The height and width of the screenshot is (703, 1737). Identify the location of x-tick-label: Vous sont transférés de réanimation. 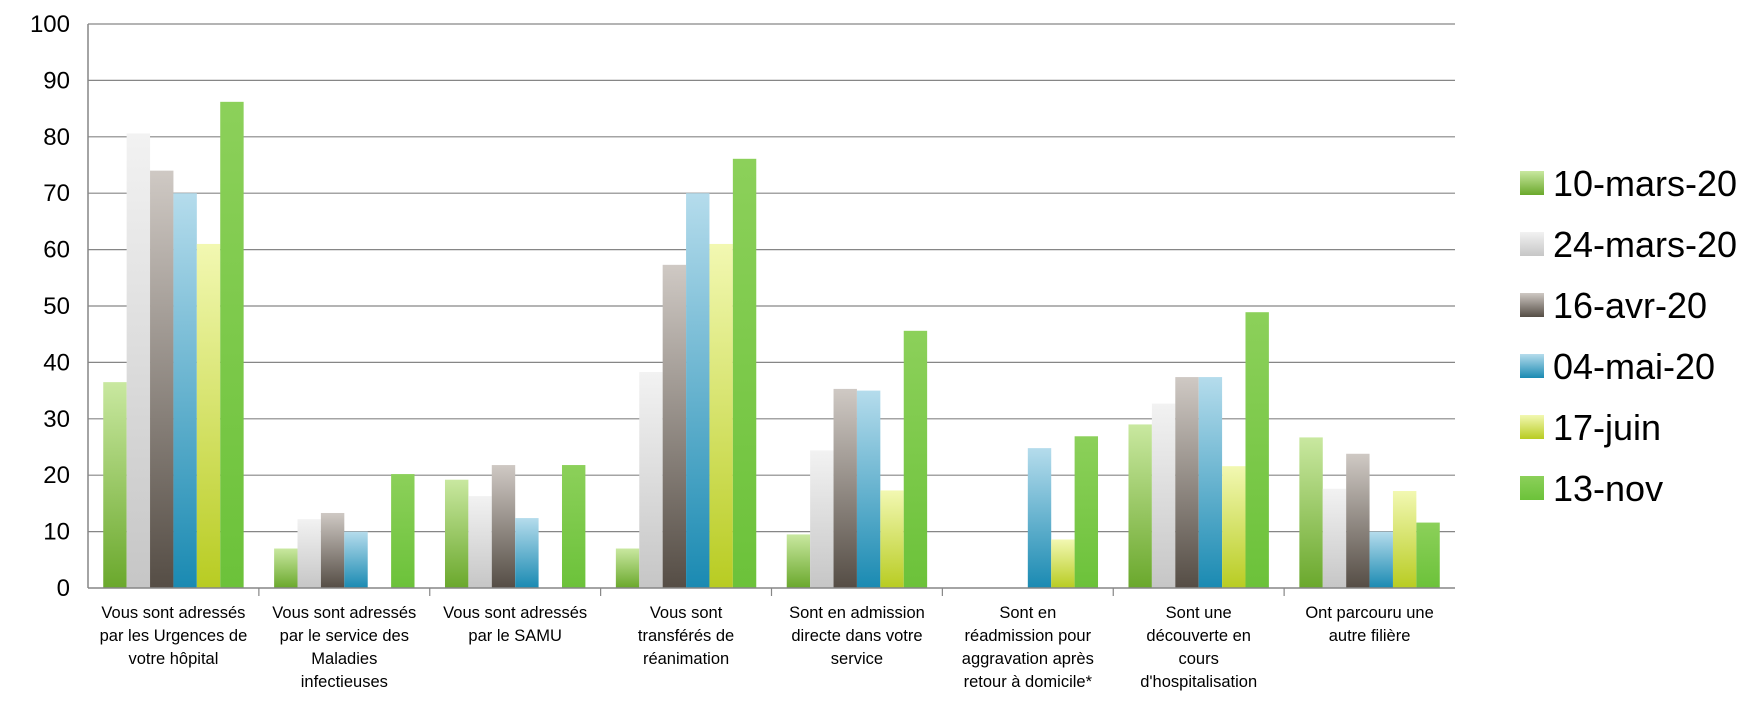
(686, 636).